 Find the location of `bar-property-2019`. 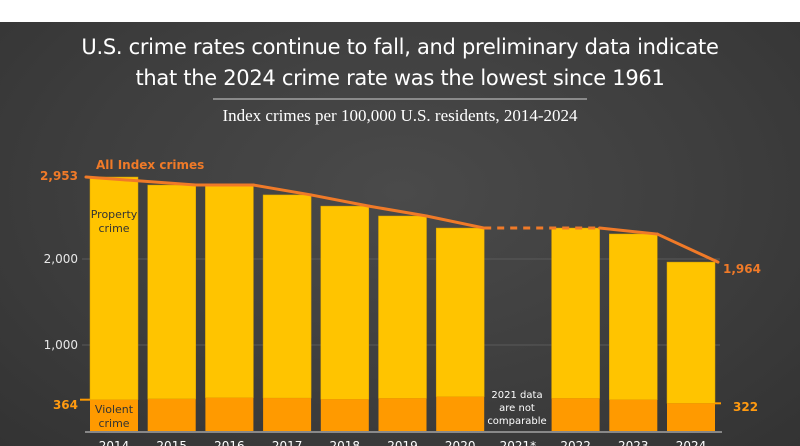

bar-property-2019 is located at coordinates (402, 307).